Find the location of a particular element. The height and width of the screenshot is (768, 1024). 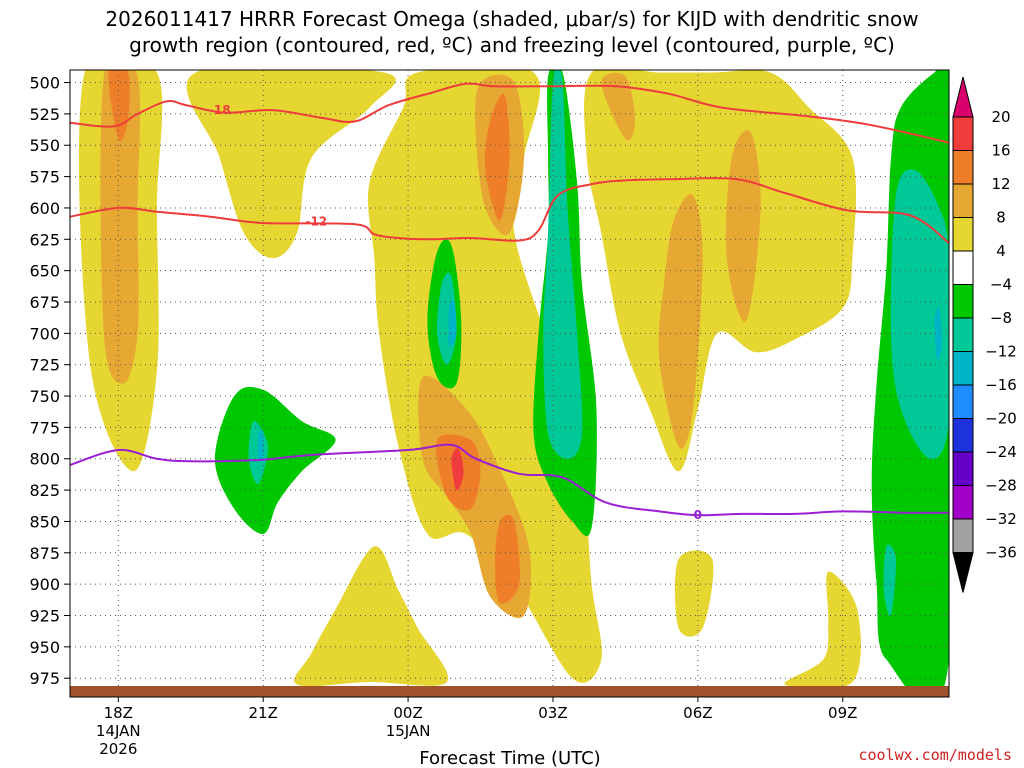

colorbar-label--8: −8 is located at coordinates (1001, 318).